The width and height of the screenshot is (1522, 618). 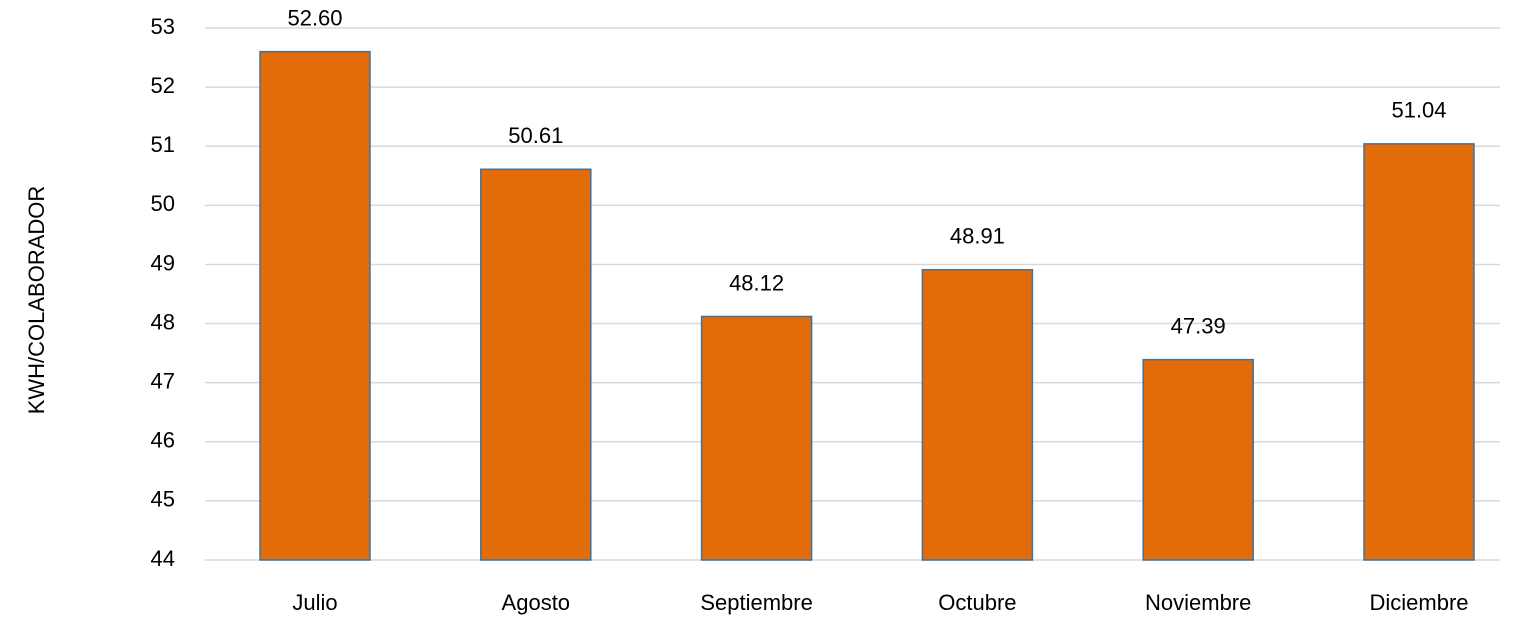 I want to click on data-label: 51.04, so click(x=1418, y=110).